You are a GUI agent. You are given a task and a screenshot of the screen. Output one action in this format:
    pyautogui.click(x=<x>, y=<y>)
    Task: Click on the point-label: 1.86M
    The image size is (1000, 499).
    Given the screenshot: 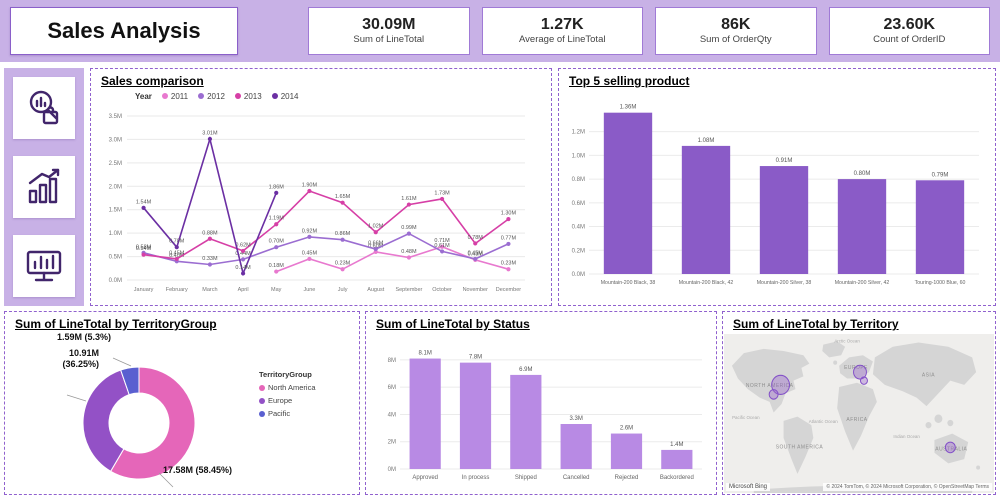 What is the action you would take?
    pyautogui.click(x=277, y=187)
    